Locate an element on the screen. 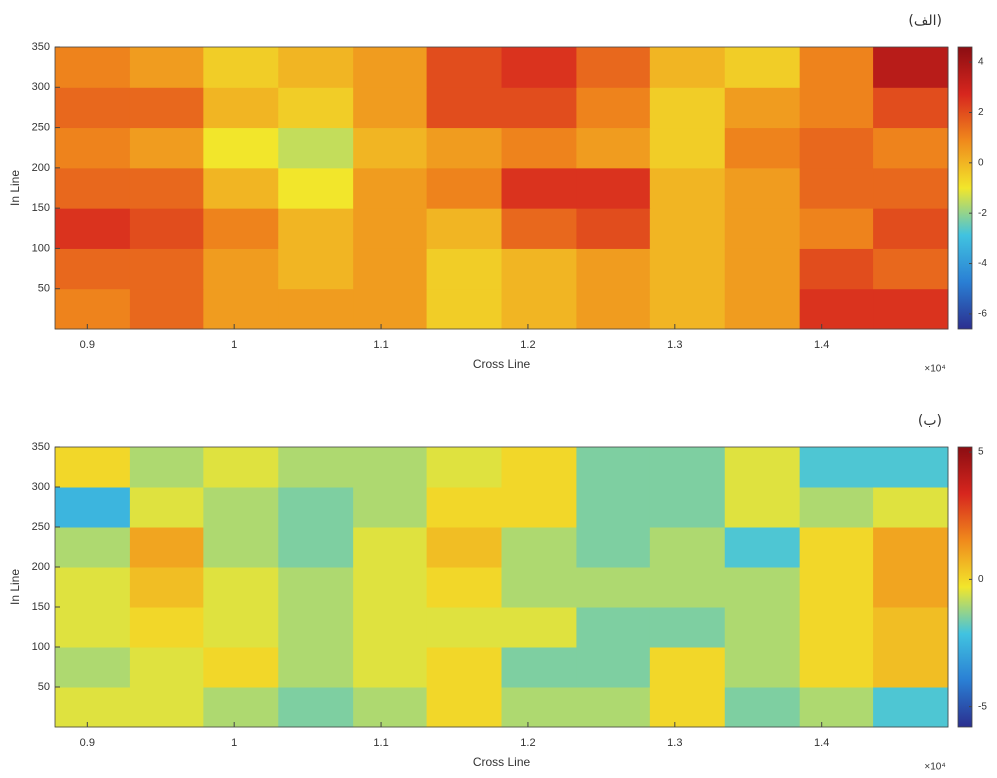 Image resolution: width=997 pixels, height=778 pixels. x-tick-label: 1.1 is located at coordinates (380, 345).